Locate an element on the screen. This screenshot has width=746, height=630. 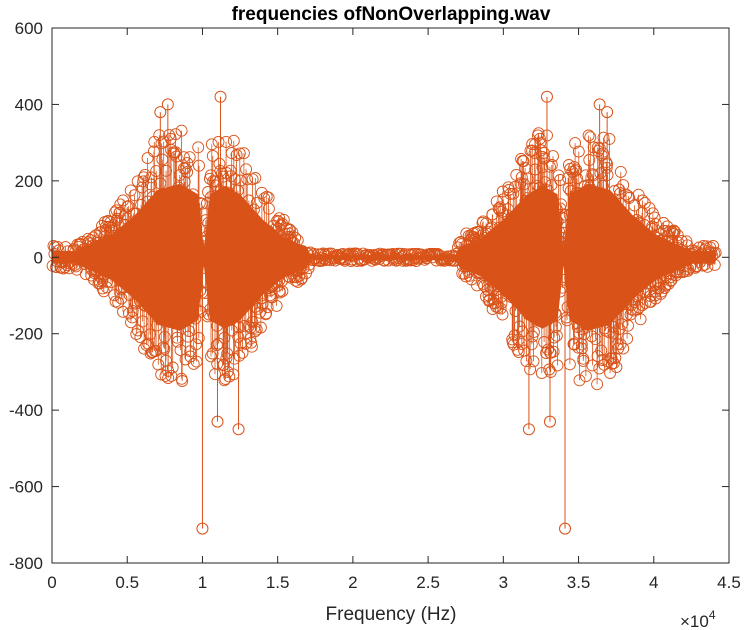
y-tick-label: 600 is located at coordinates (29, 28).